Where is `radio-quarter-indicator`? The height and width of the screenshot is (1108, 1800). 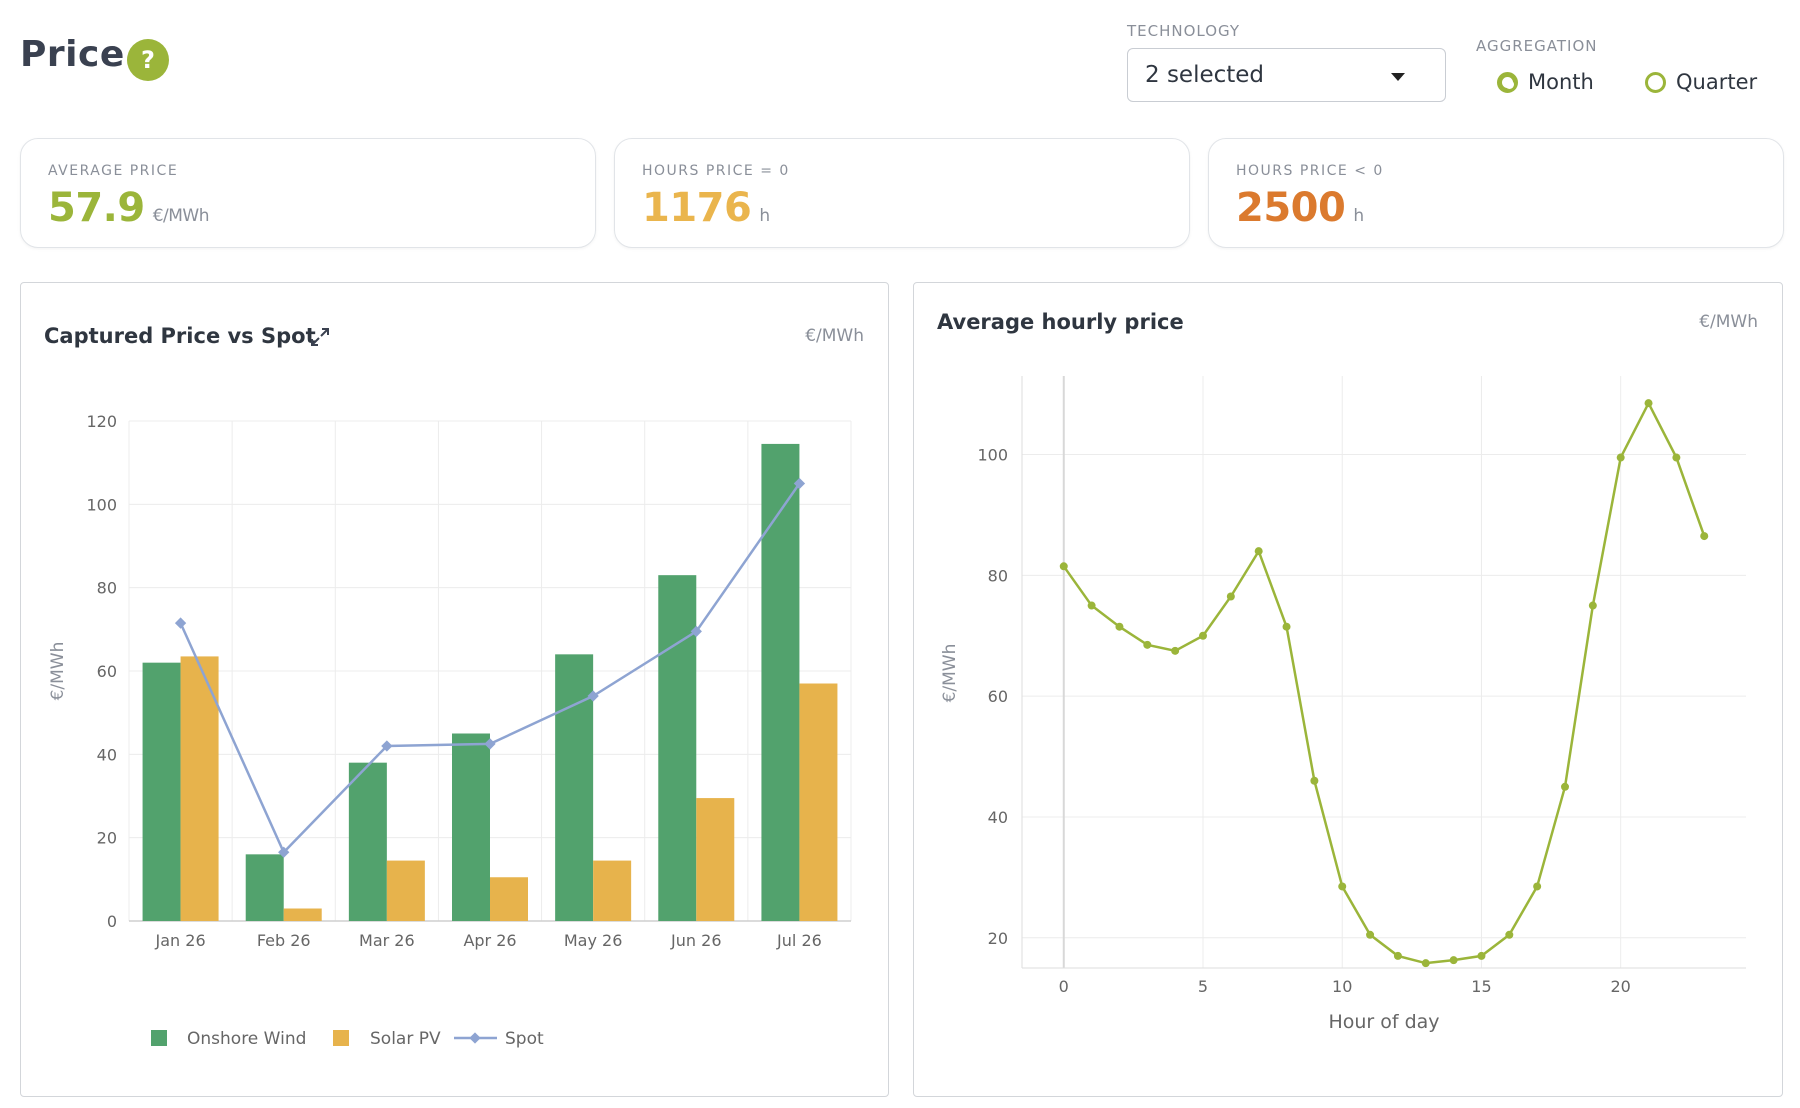 radio-quarter-indicator is located at coordinates (1655, 82).